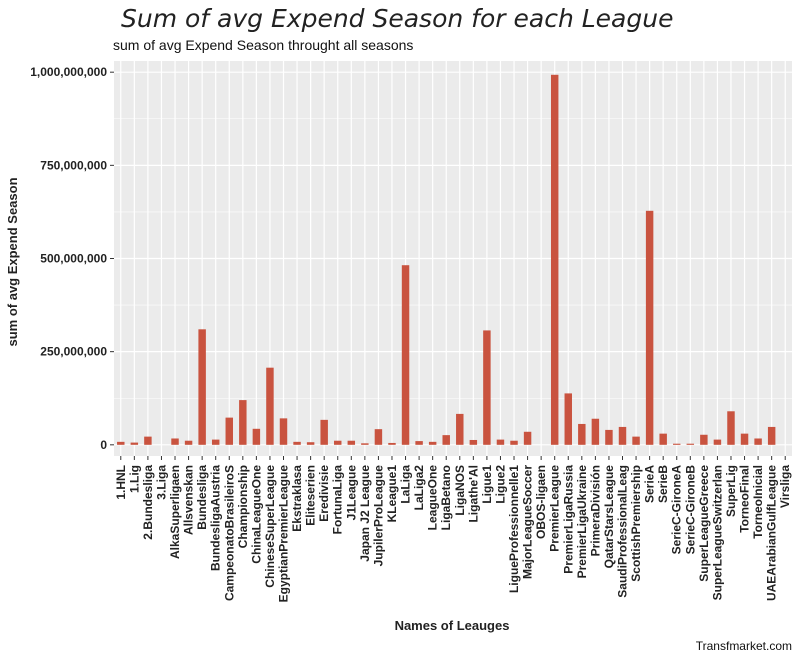 This screenshot has height=660, width=800. Describe the element at coordinates (216, 518) in the screenshot. I see `x-tick-label: BundesligaAustria` at that location.